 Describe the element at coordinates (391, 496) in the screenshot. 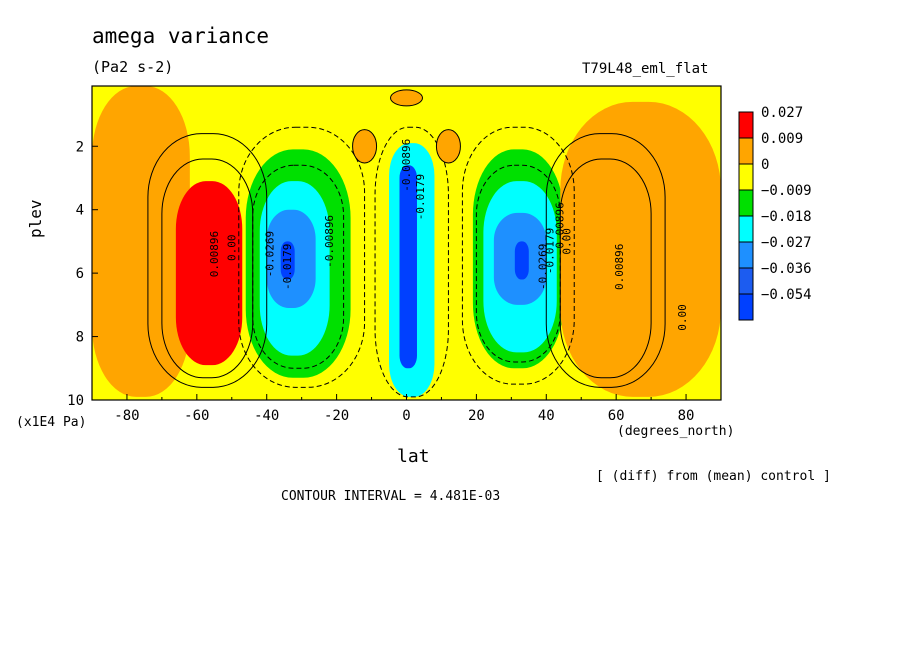

I see `contour-interval-label: CONTOUR INTERVAL = 4.481E-03` at that location.